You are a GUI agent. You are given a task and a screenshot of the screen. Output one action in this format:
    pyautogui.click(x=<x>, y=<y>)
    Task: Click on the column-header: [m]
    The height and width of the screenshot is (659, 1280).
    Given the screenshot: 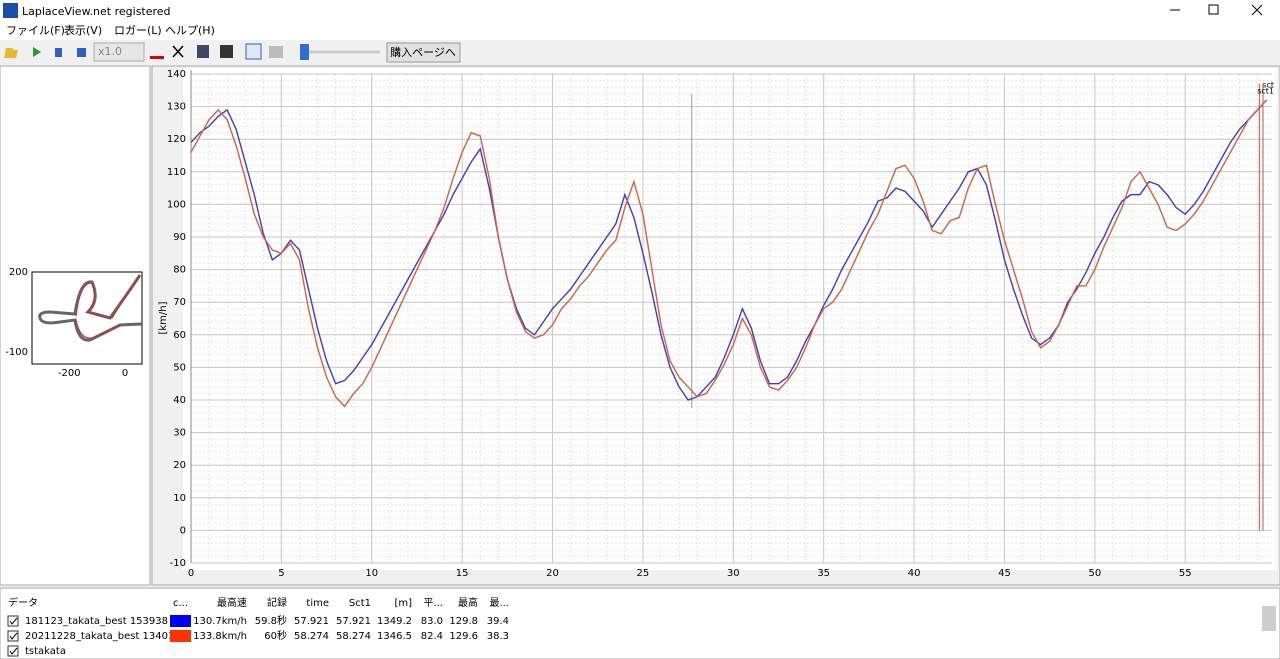 What is the action you would take?
    pyautogui.click(x=403, y=603)
    